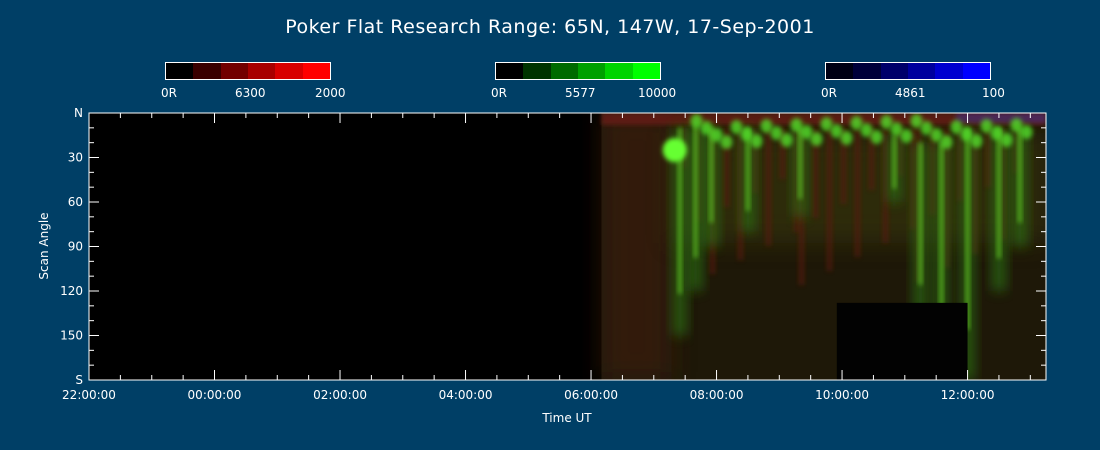 The height and width of the screenshot is (450, 1100). I want to click on x-tick-label: 08:00:00, so click(717, 395).